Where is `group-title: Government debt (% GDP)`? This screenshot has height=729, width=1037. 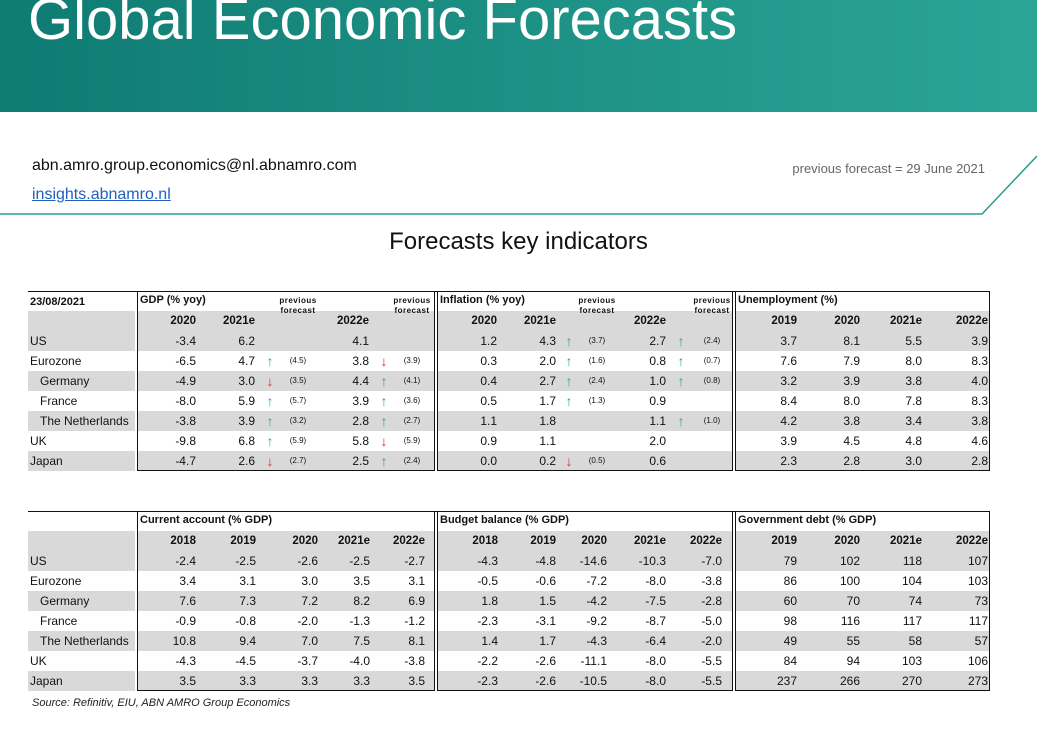 group-title: Government debt (% GDP) is located at coordinates (807, 520).